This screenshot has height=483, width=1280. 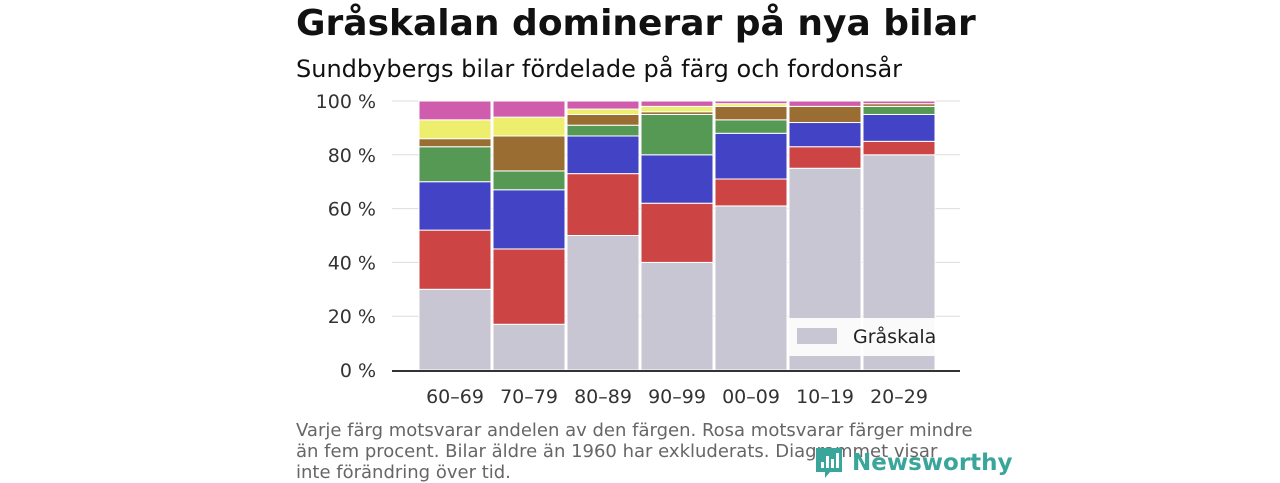 I want to click on legend-swatch, so click(x=817, y=336).